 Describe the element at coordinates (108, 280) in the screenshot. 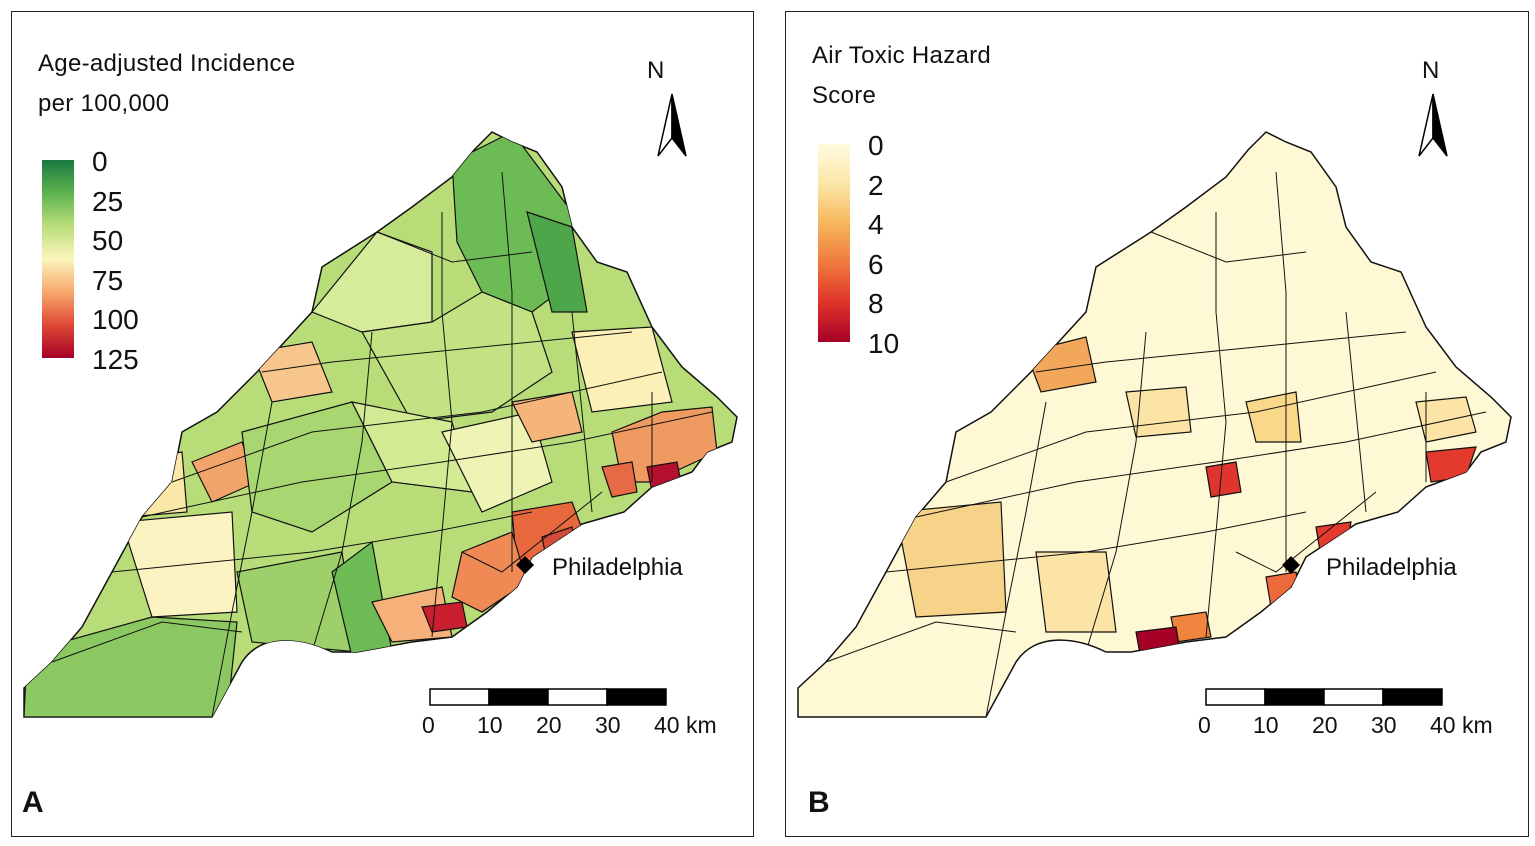

I see `legend-tick: 75` at that location.